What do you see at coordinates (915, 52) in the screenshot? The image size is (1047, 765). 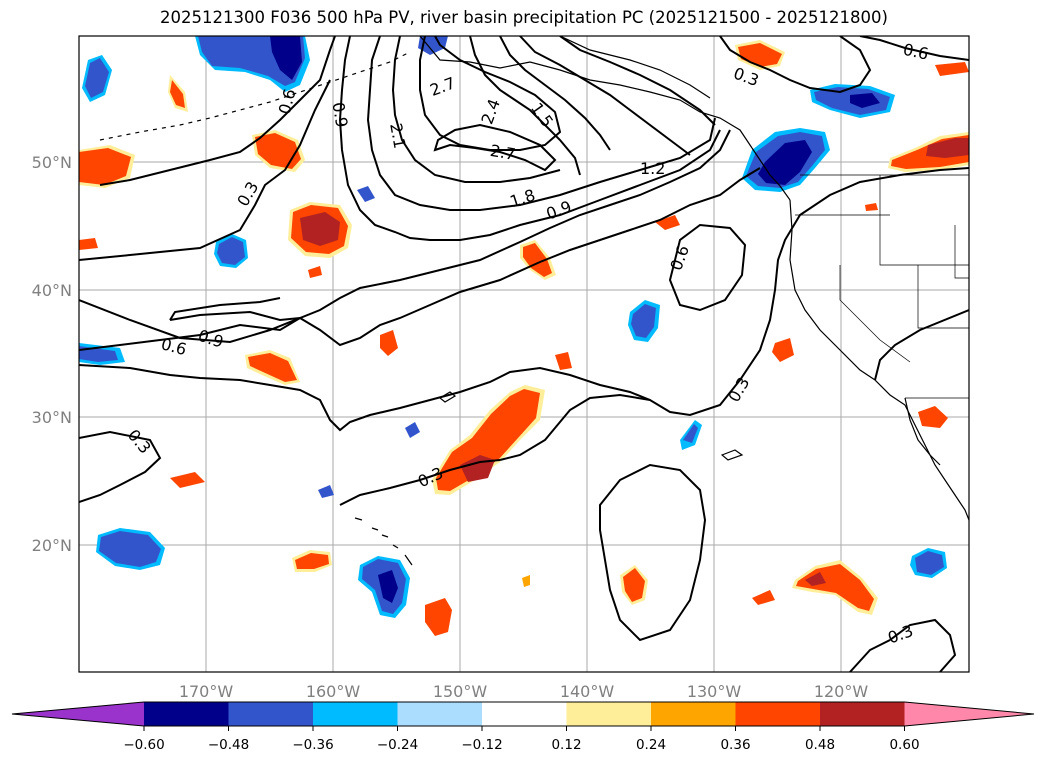 I see `contour-label-0.6: 0.6` at bounding box center [915, 52].